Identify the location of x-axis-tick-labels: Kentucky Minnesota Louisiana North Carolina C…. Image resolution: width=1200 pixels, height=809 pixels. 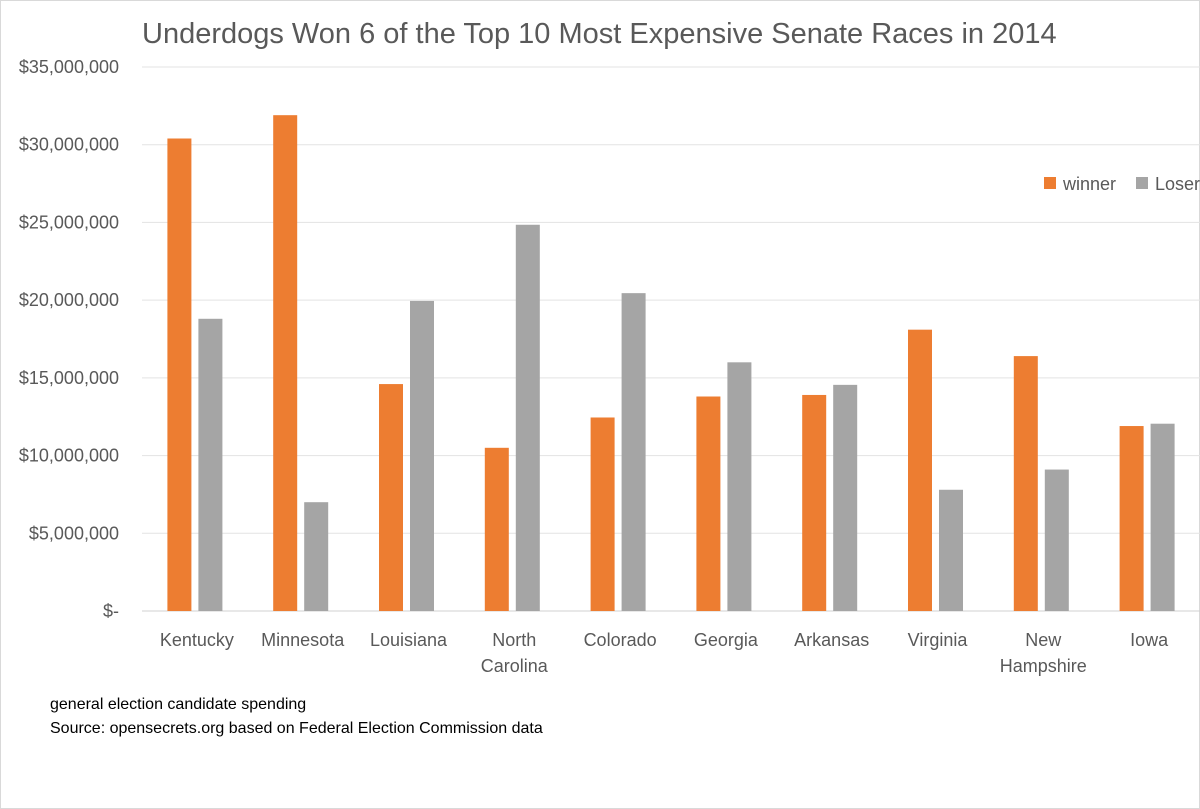
(664, 653).